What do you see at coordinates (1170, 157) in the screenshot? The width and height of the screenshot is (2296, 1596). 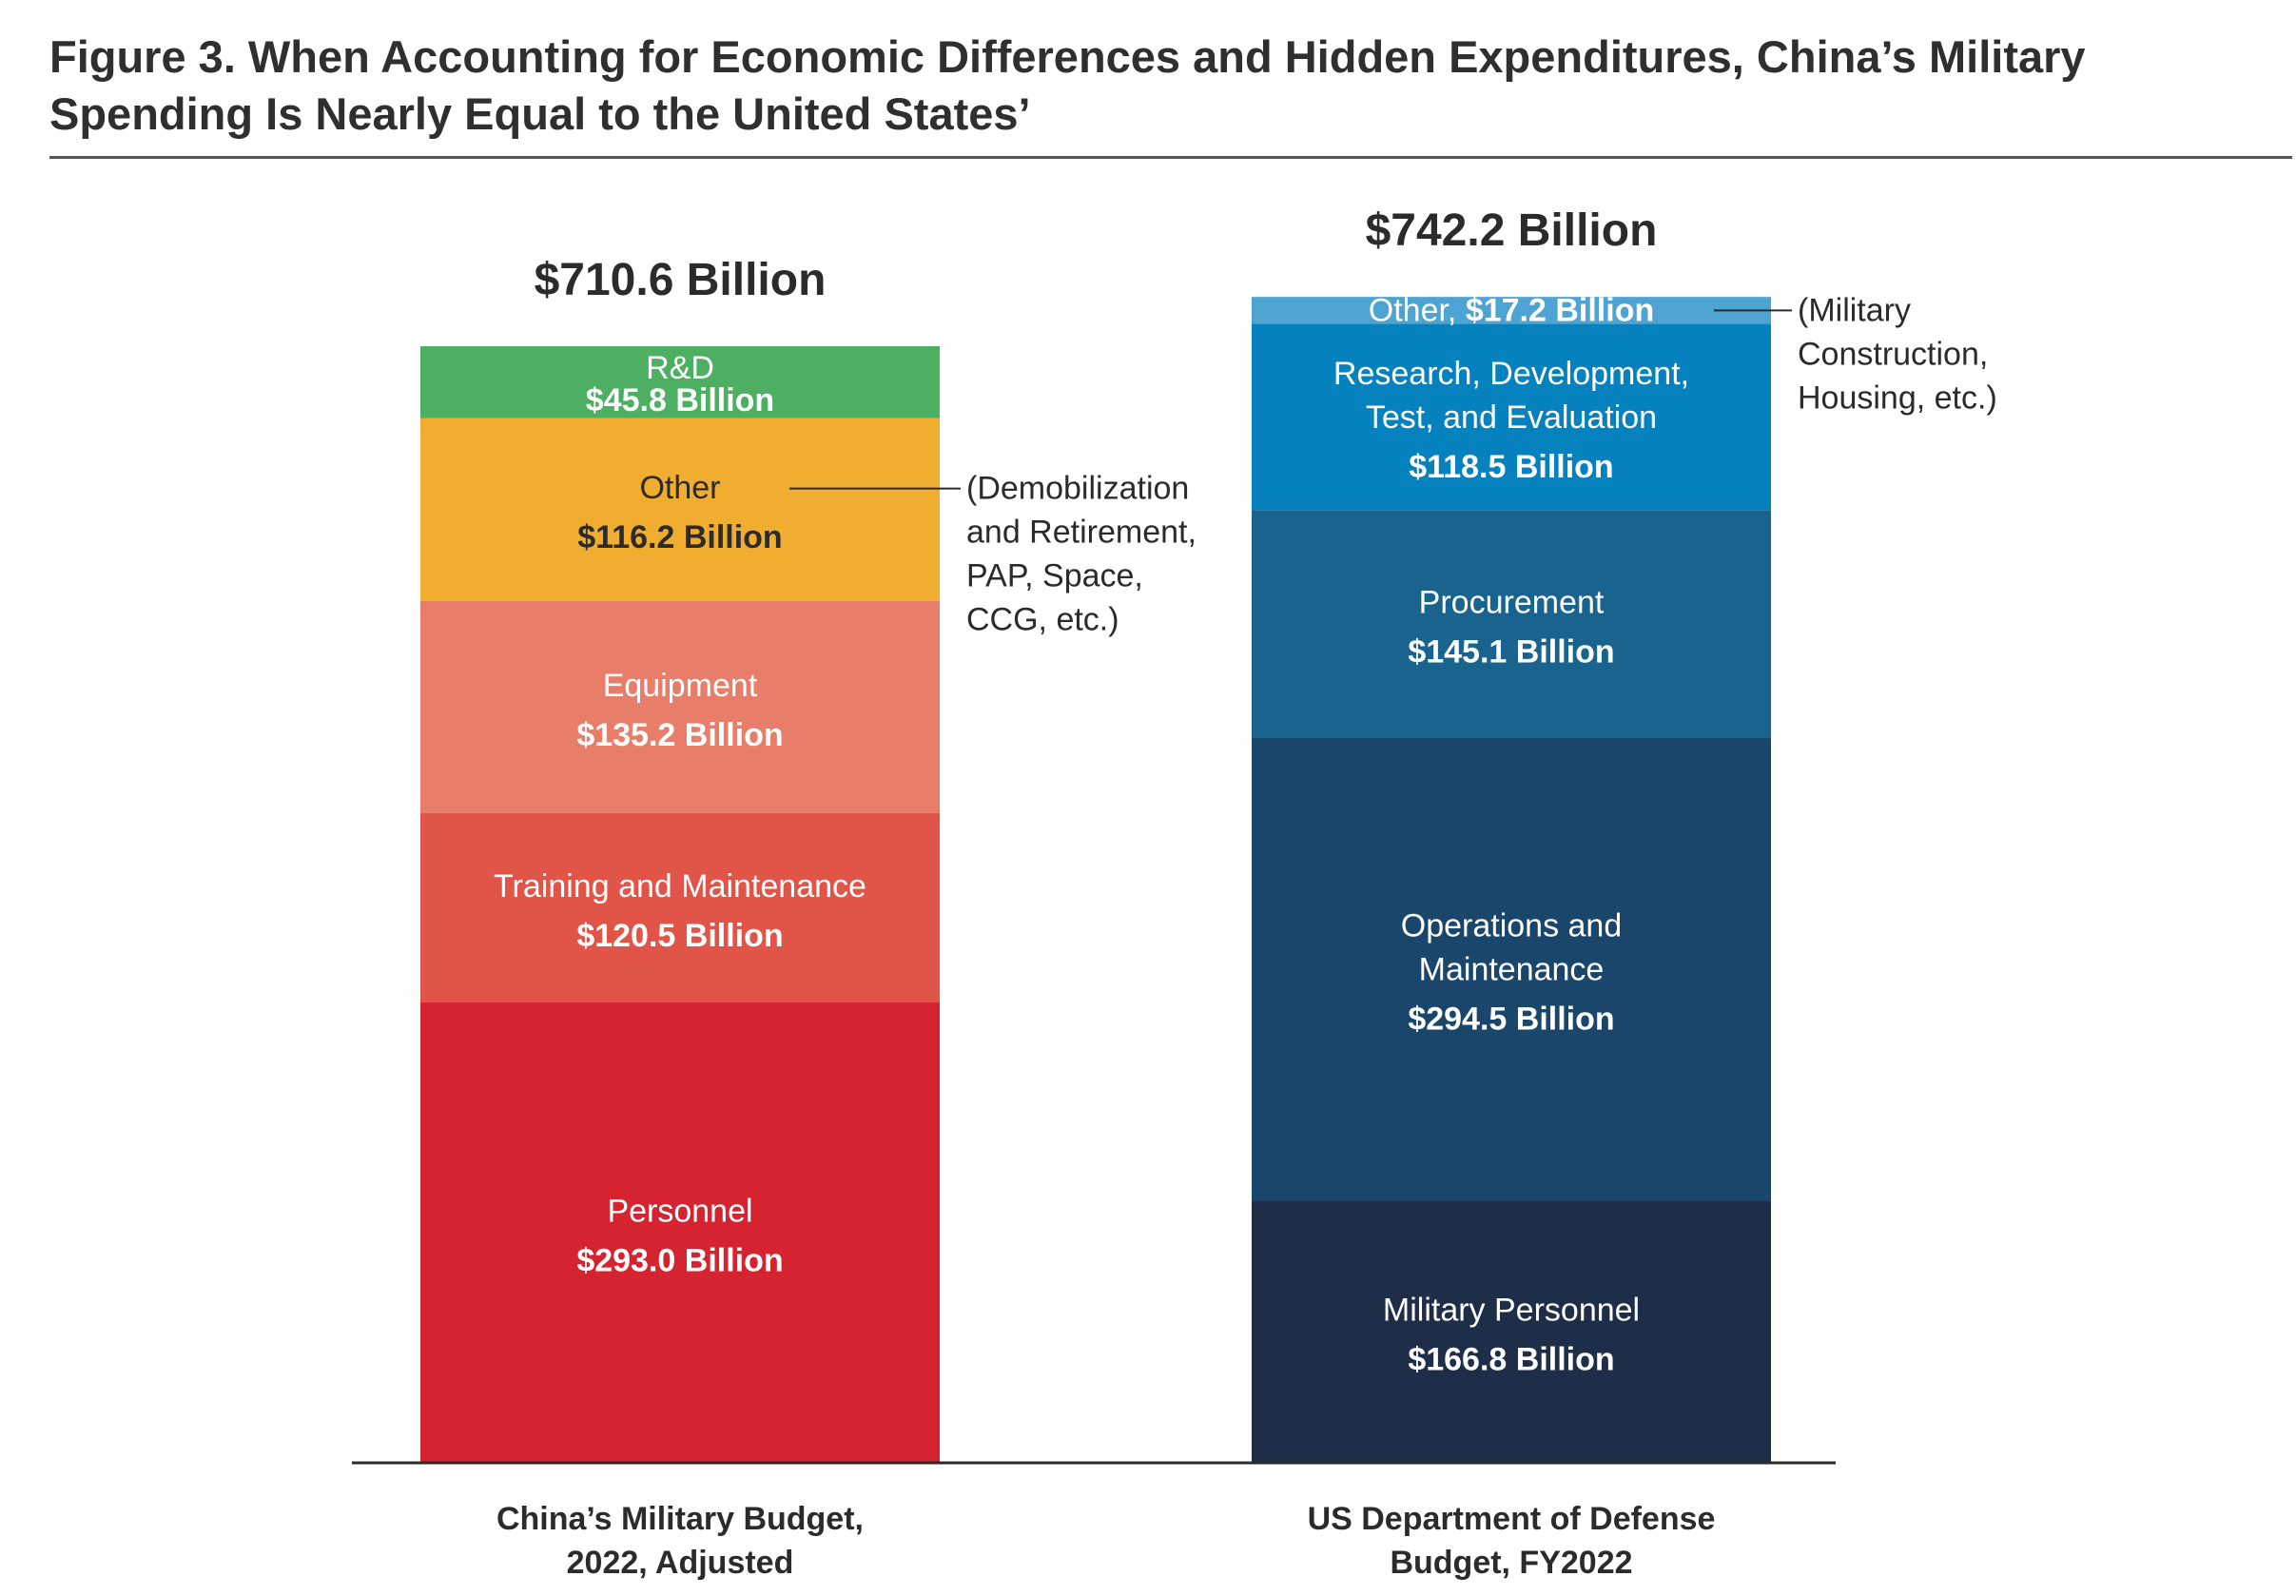 I see `title-divider` at bounding box center [1170, 157].